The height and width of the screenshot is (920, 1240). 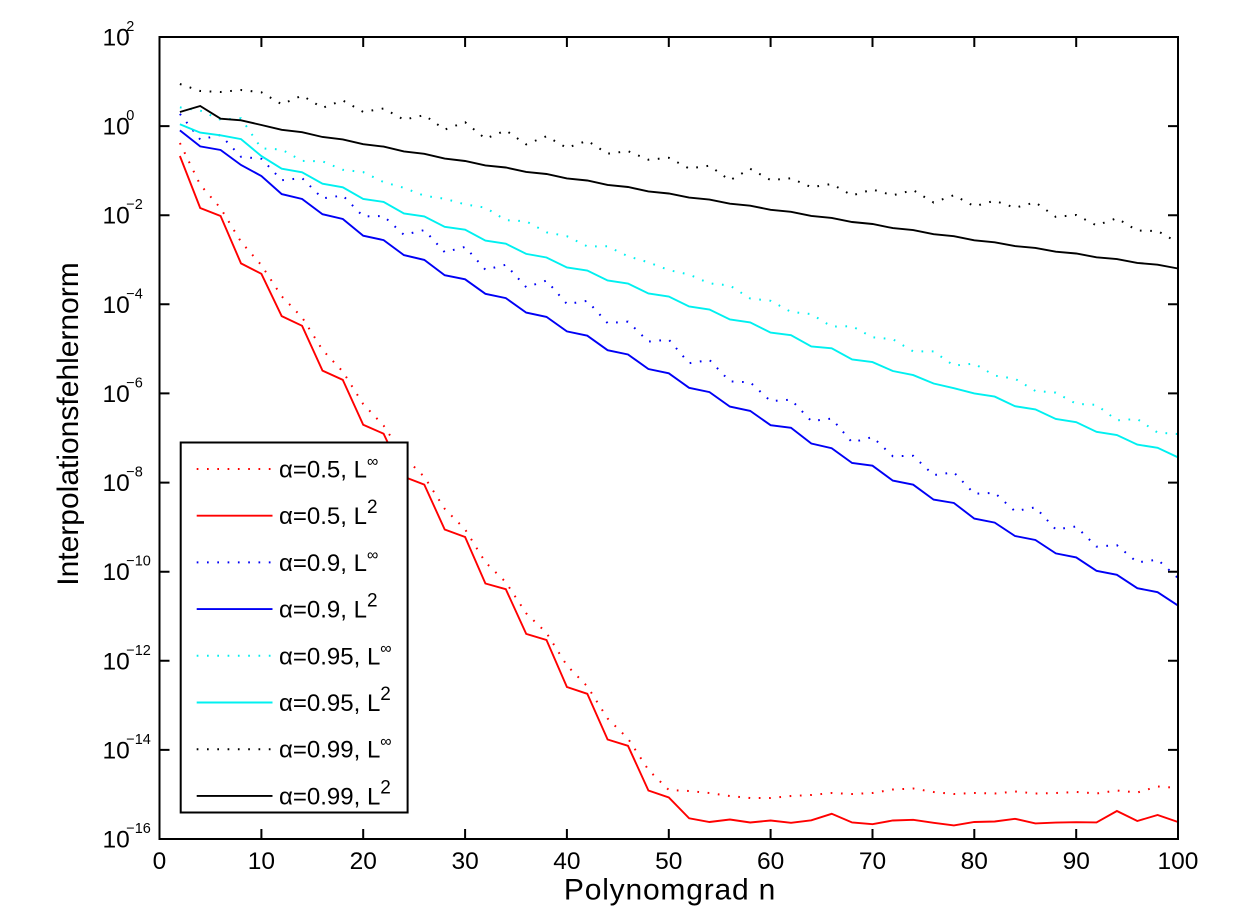 I want to click on svg-text: Interpolationsfehlernorm, so click(x=68, y=424).